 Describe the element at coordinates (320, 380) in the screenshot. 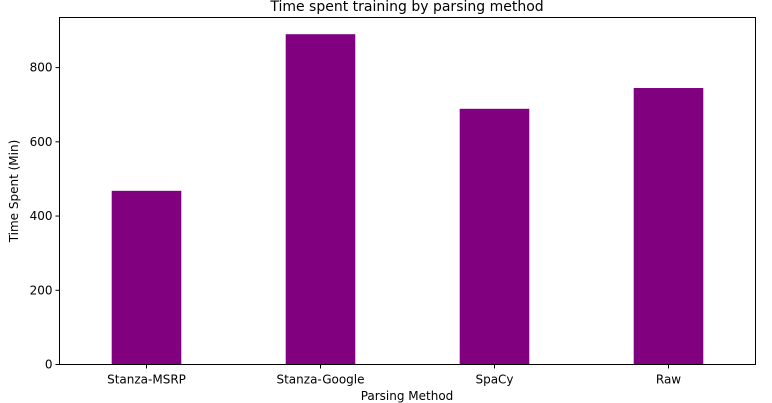

I see `x-tick-label: Stanza-Google` at that location.